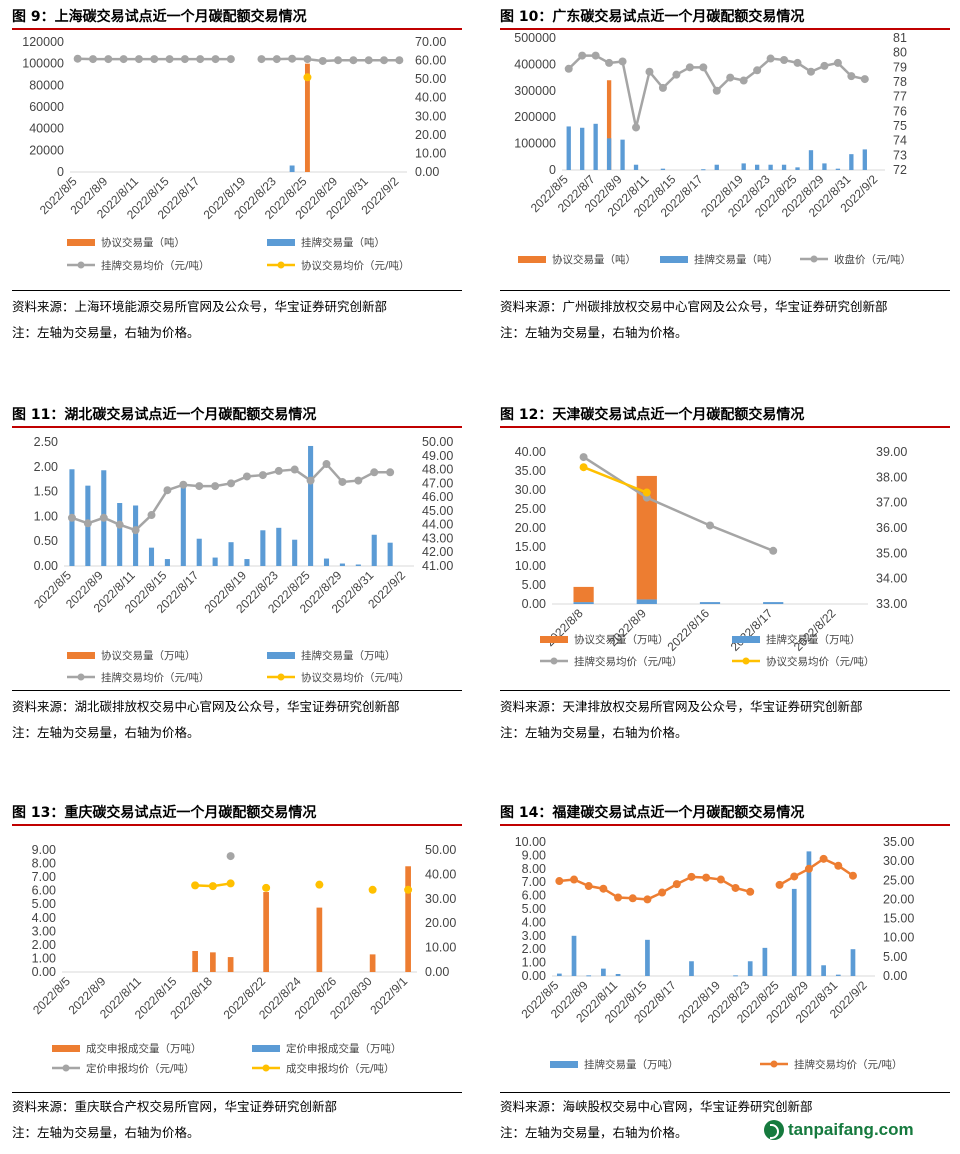  What do you see at coordinates (437, 538) in the screenshot?
I see `right-axis-tick: 43.00` at bounding box center [437, 538].